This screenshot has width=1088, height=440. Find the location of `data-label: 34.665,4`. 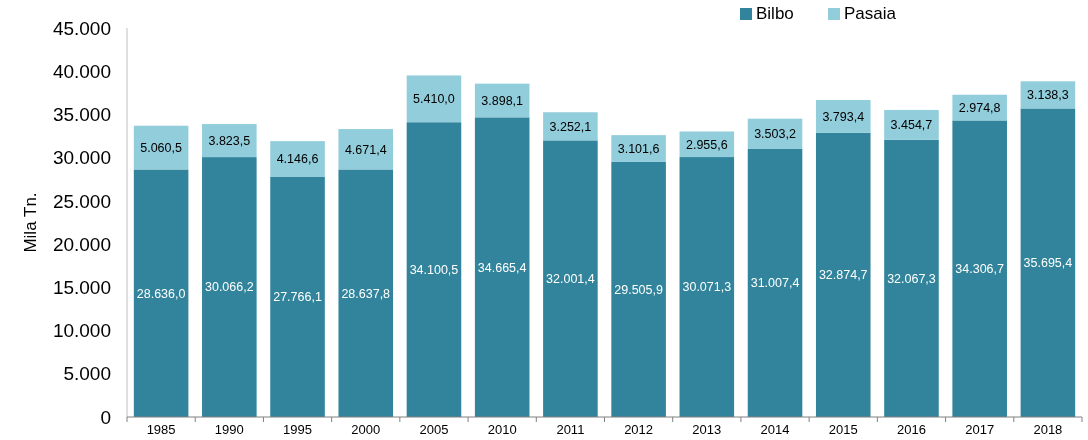

data-label: 34.665,4 is located at coordinates (502, 267).